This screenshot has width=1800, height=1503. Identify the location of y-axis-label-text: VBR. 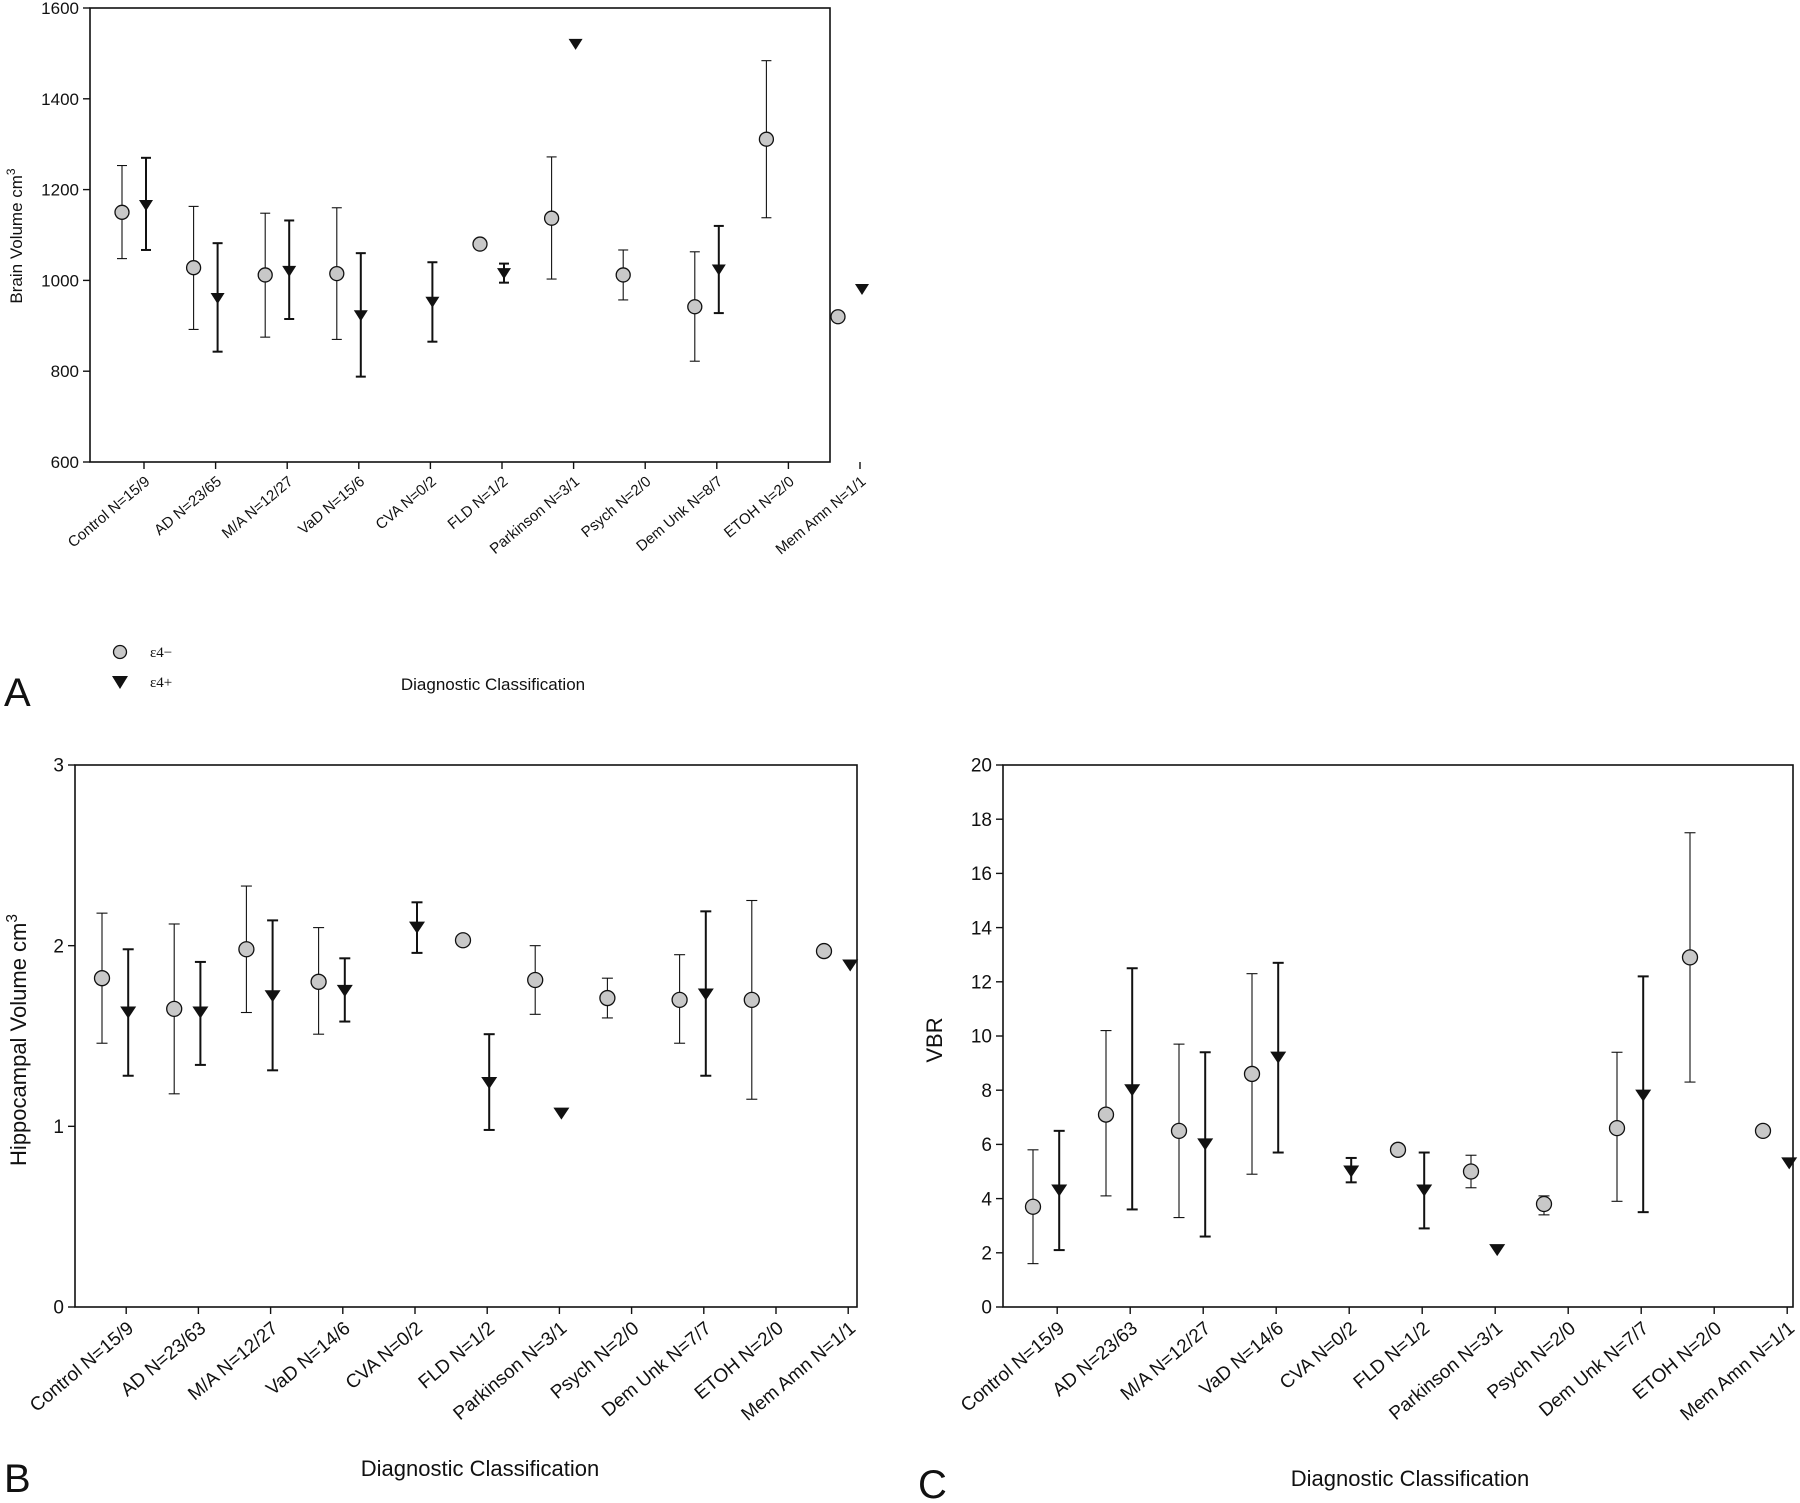
(934, 1039).